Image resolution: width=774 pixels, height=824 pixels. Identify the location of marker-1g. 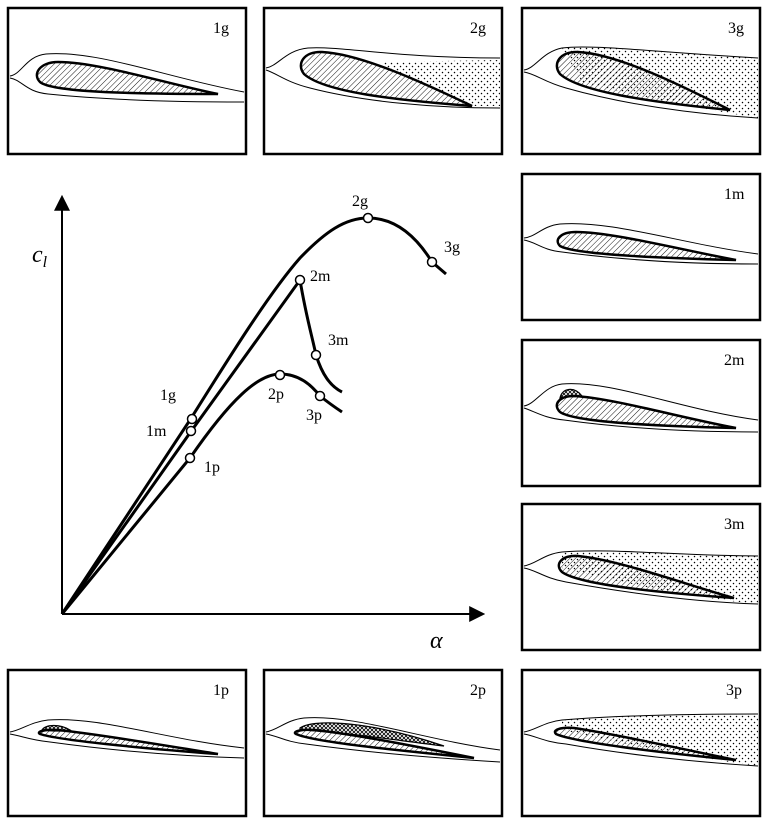
(192, 419).